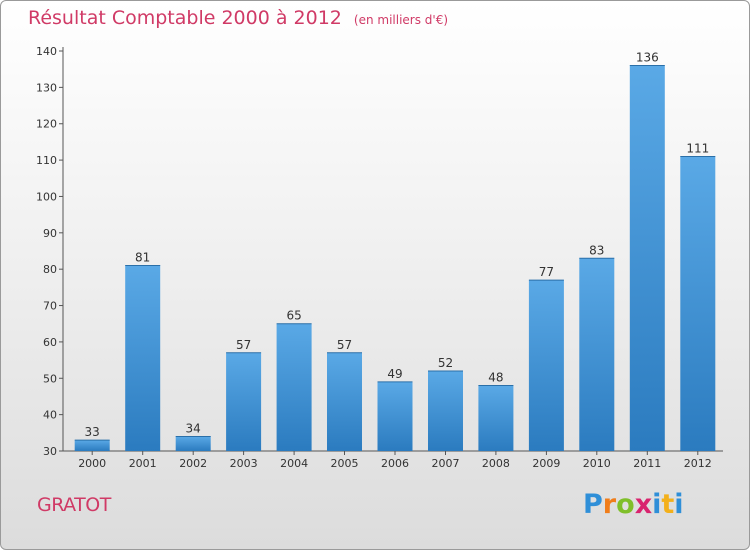 This screenshot has width=750, height=550. I want to click on bar-2011, so click(647, 258).